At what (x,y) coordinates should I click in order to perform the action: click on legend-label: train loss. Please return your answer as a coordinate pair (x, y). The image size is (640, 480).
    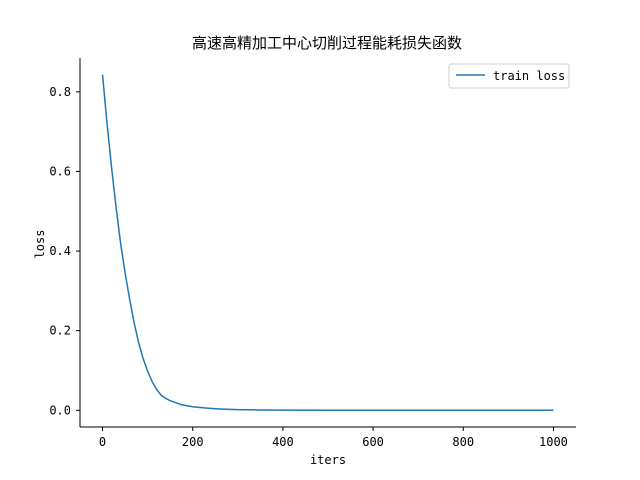
    Looking at the image, I should click on (529, 76).